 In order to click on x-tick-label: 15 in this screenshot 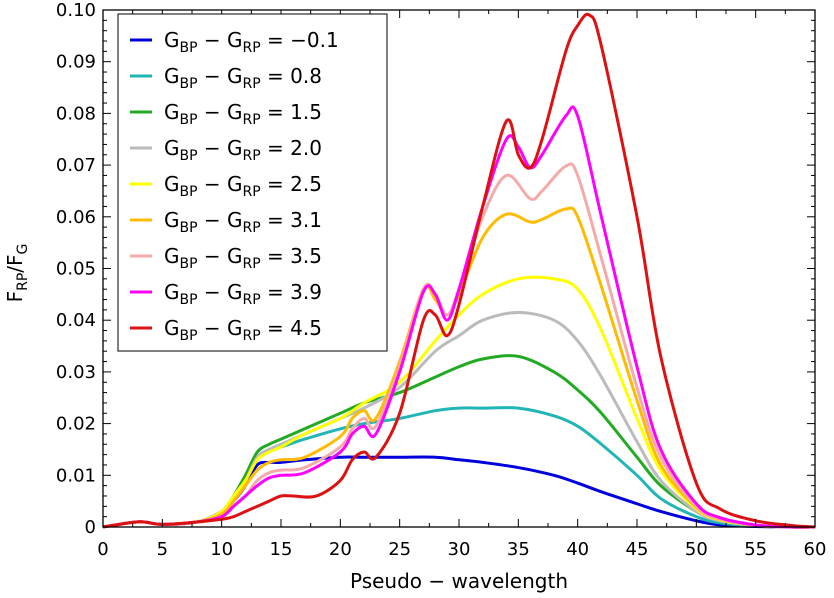, I will do `click(281, 549)`.